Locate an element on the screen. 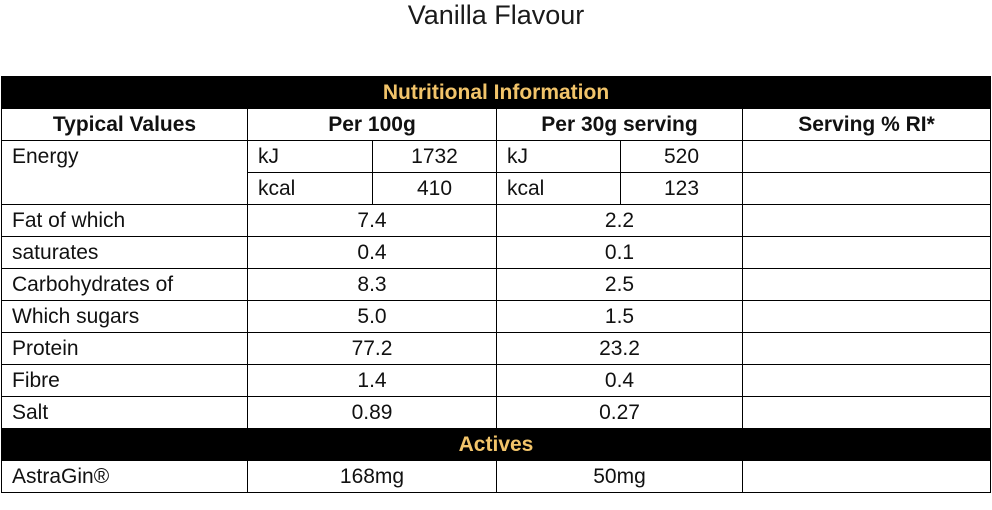  row-per30: 1.5 is located at coordinates (619, 316).